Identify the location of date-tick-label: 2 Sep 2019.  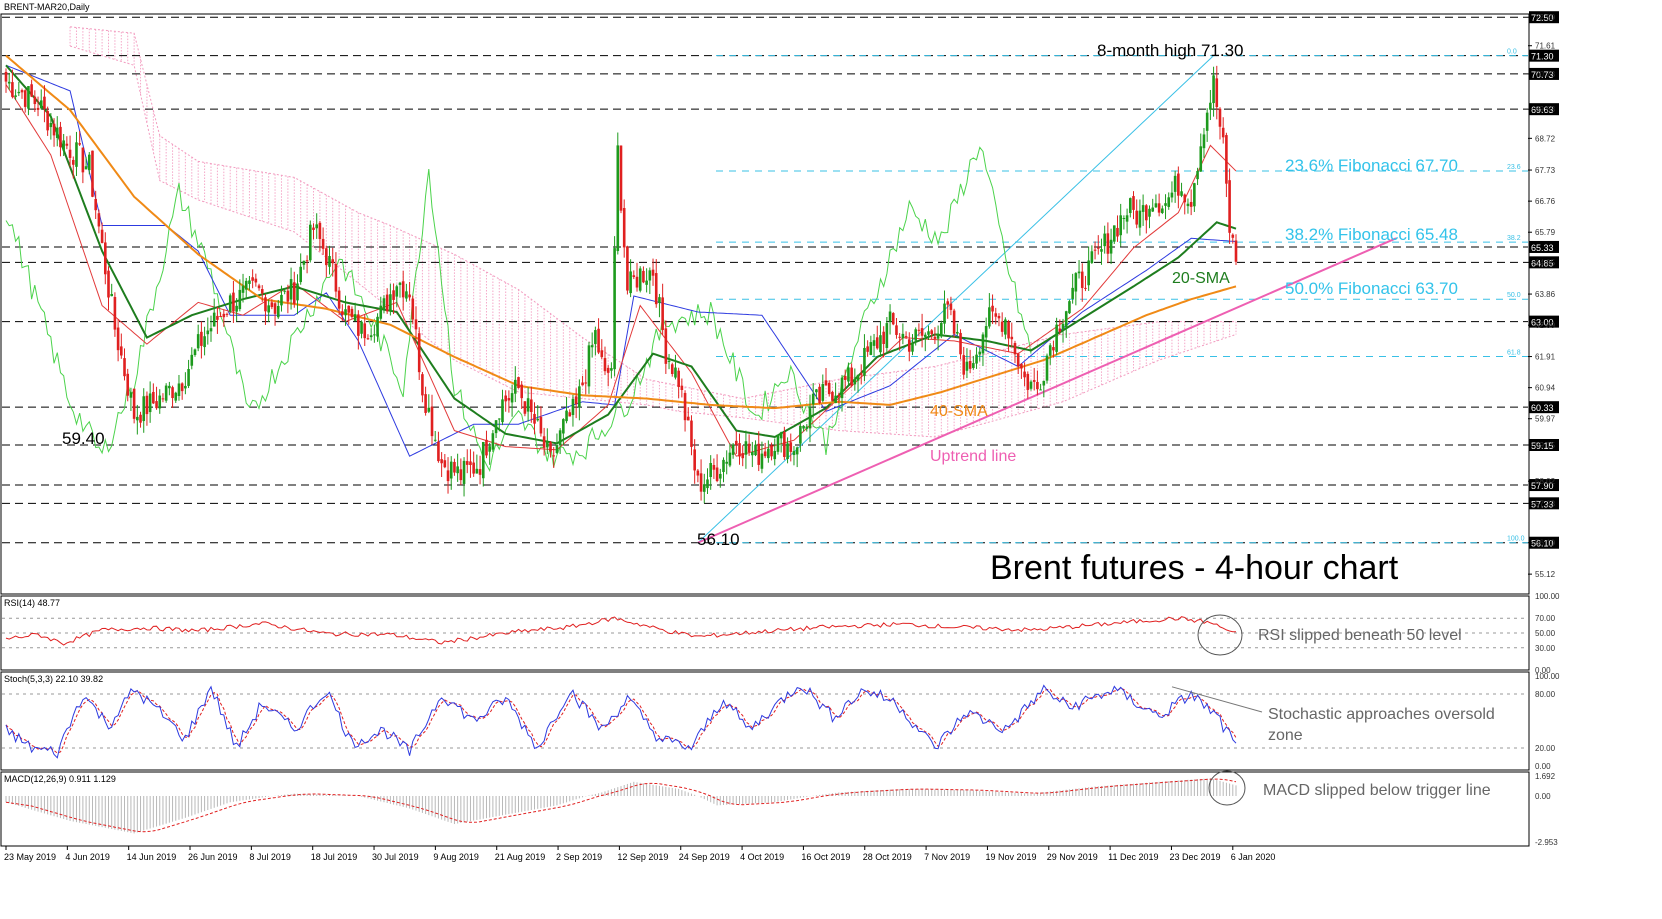
(579, 857).